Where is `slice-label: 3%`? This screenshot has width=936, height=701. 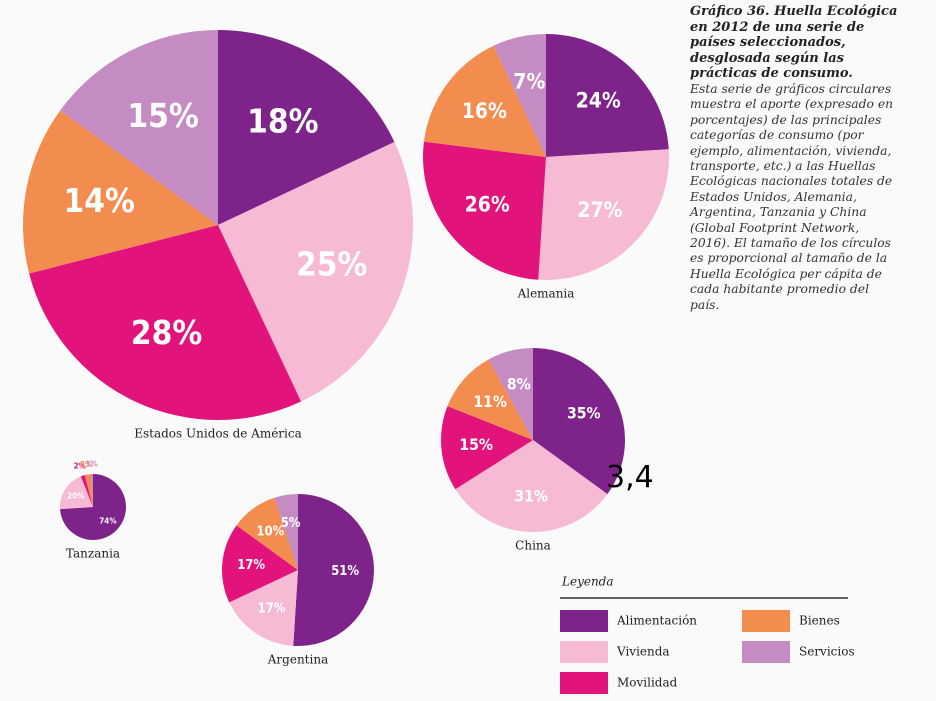
slice-label: 3% is located at coordinates (86, 464).